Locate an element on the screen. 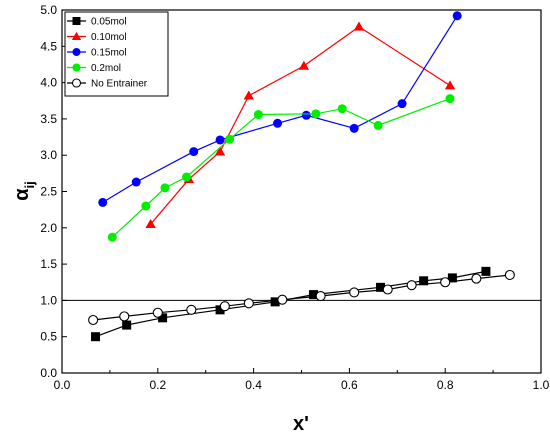 The height and width of the screenshot is (436, 550). svg-text: αij is located at coordinates (24, 191).